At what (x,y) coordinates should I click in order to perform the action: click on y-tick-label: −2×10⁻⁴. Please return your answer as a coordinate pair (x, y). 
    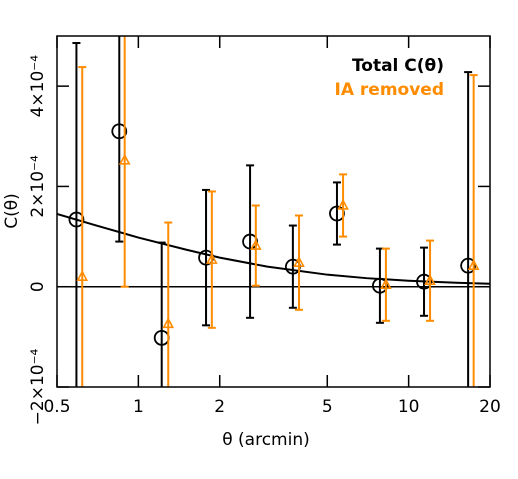
    Looking at the image, I should click on (38, 386).